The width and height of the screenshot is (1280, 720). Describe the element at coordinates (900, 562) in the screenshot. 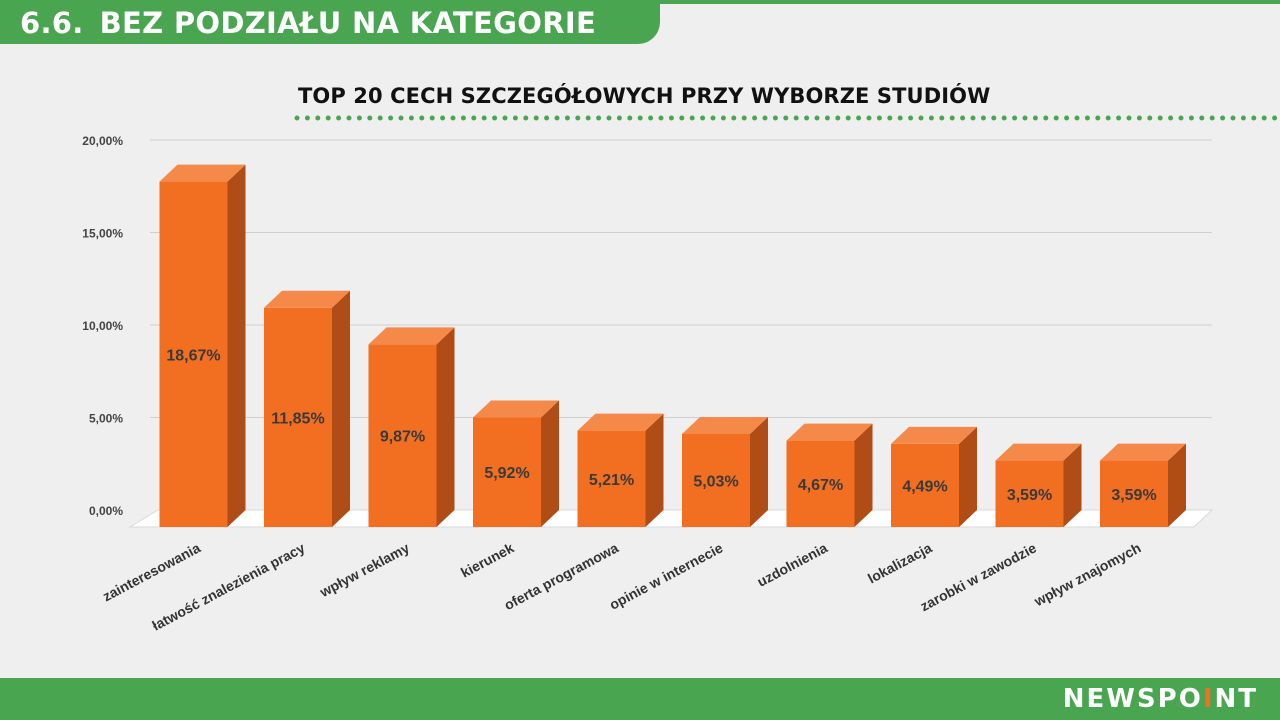

I see `x-category-label: lokalizacja` at that location.